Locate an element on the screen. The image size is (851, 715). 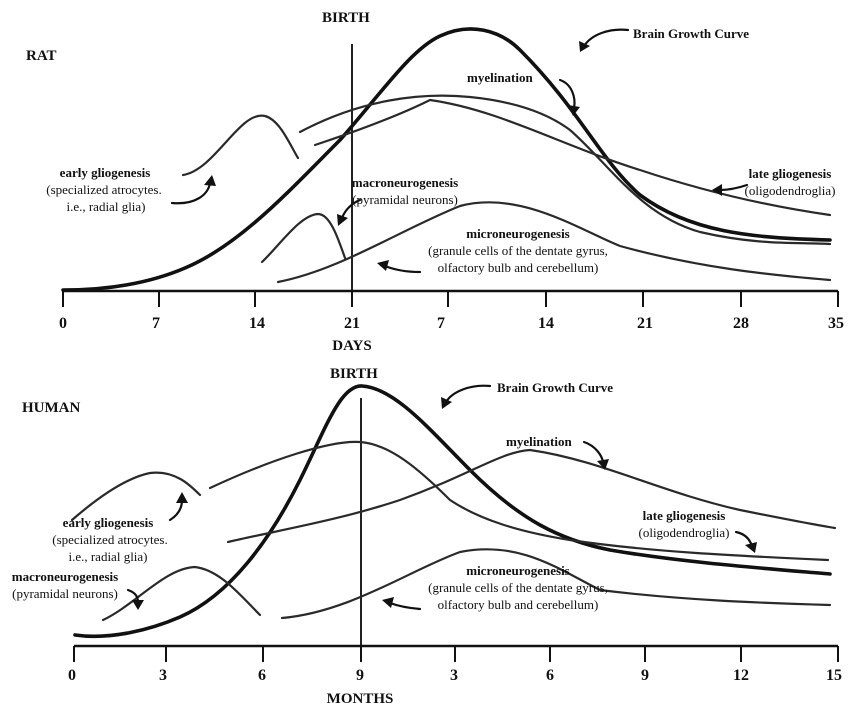
rat-late-gliogenesis-curve is located at coordinates (572, 157).